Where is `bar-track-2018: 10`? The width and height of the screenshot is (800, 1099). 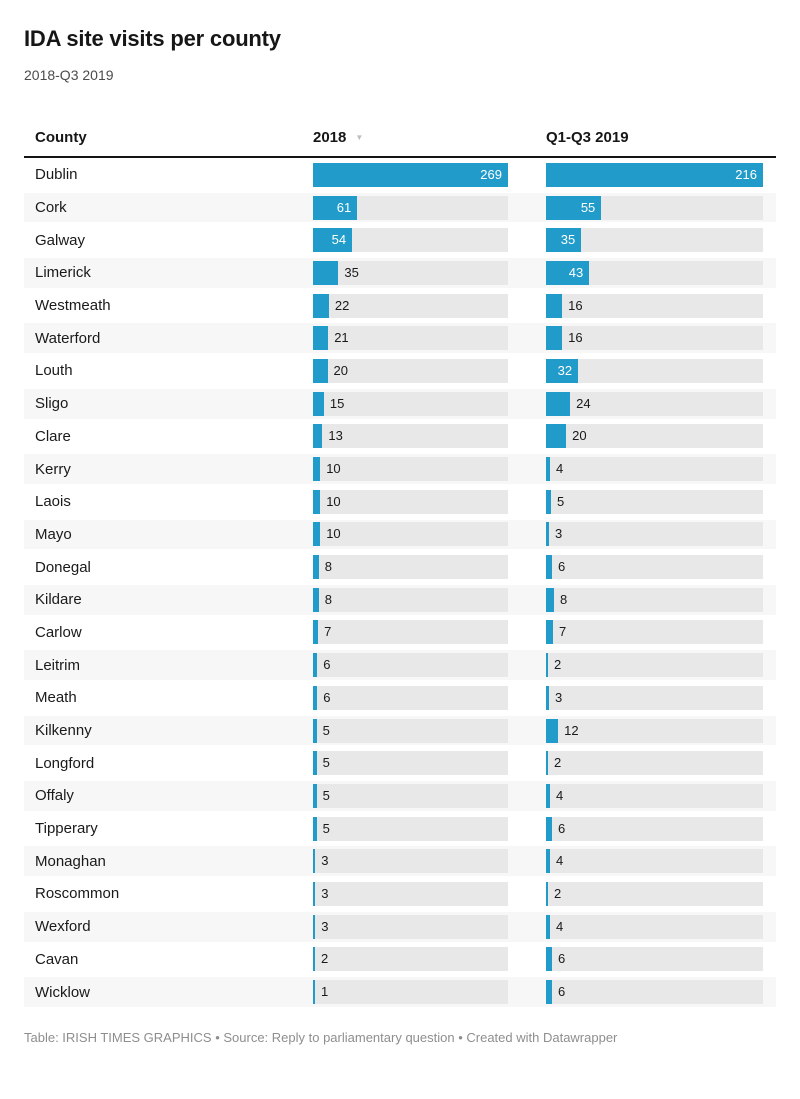
bar-track-2018: 10 is located at coordinates (410, 501).